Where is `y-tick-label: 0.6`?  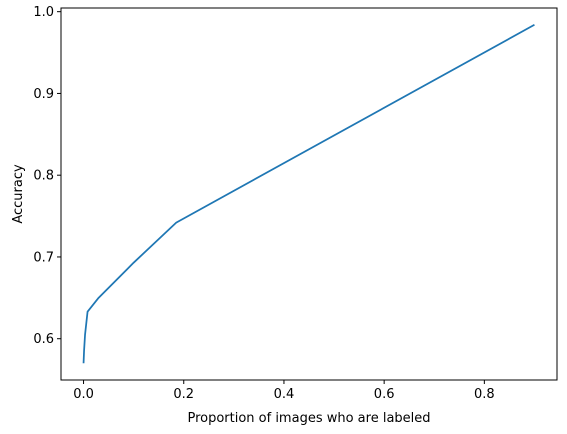 y-tick-label: 0.6 is located at coordinates (43, 339).